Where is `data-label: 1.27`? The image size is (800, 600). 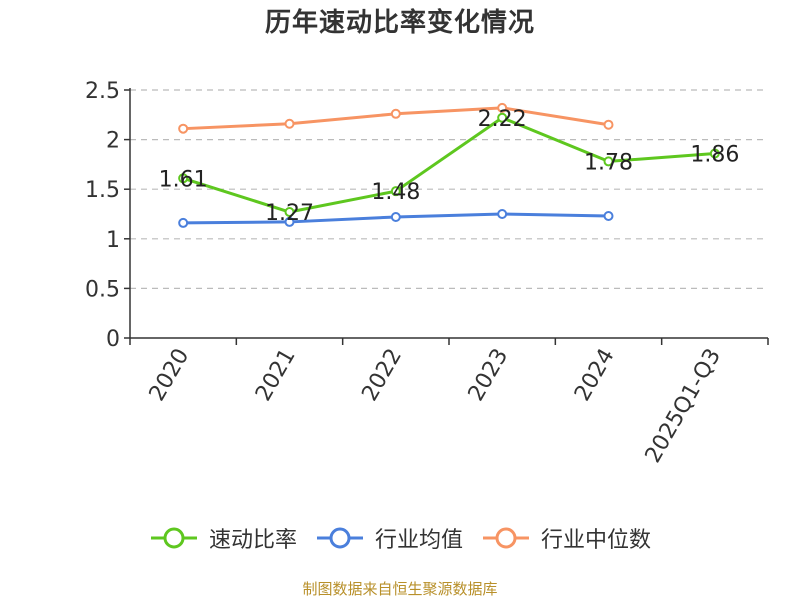 data-label: 1.27 is located at coordinates (289, 213).